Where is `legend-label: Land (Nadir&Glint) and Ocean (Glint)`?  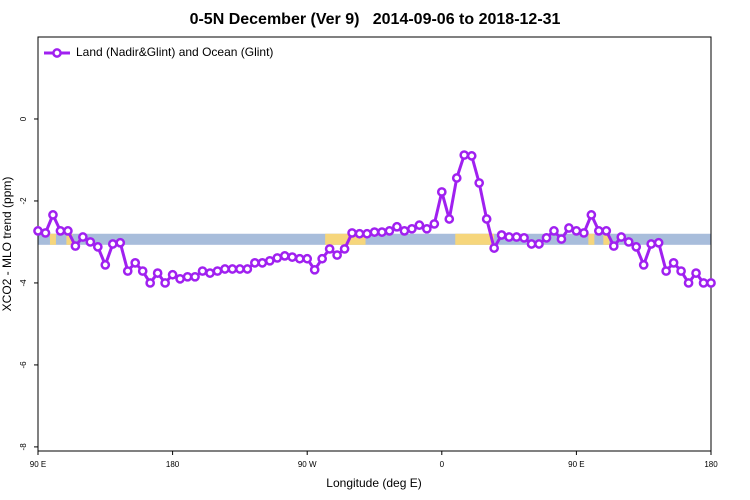
legend-label: Land (Nadir&Glint) and Ocean (Glint) is located at coordinates (174, 52).